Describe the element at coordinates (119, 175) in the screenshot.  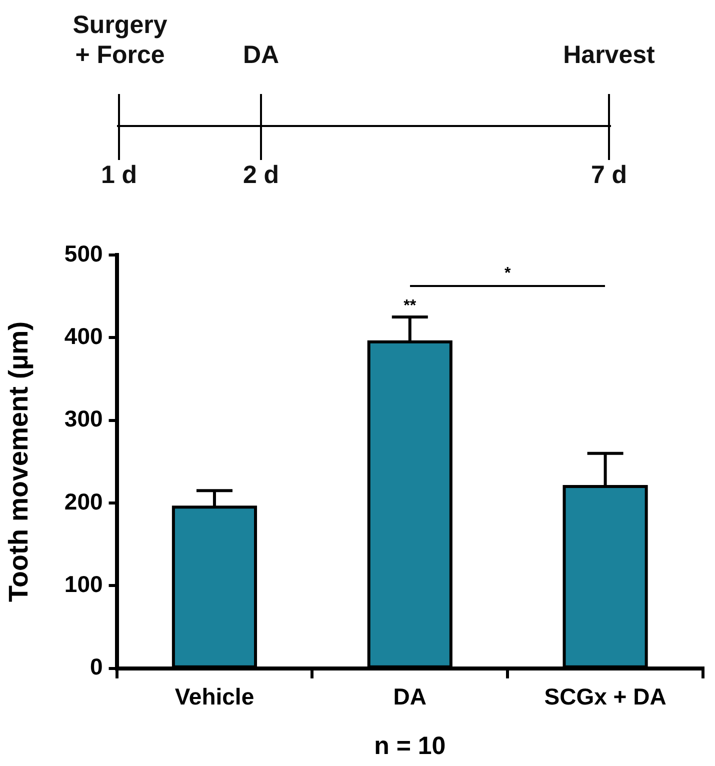
I see `text: 1 d` at that location.